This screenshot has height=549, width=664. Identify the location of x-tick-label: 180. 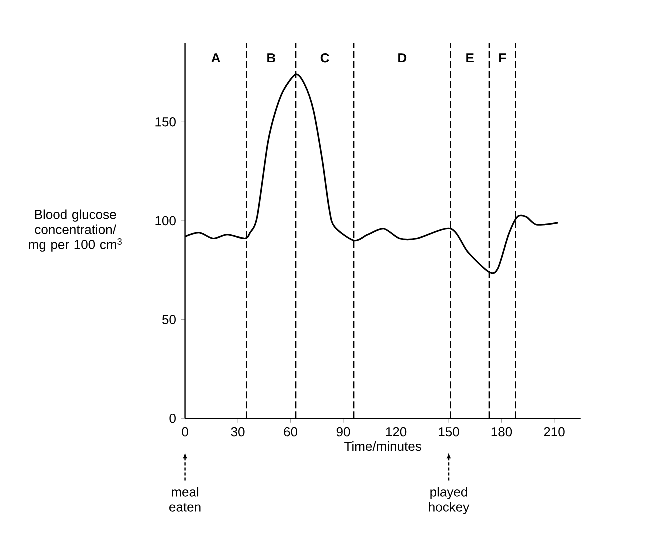
(502, 432).